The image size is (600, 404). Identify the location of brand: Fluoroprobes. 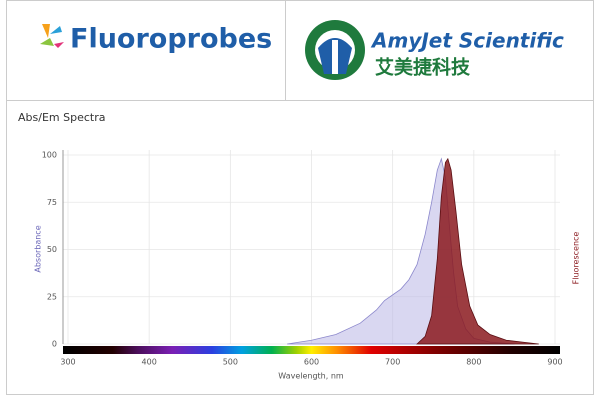
(171, 39).